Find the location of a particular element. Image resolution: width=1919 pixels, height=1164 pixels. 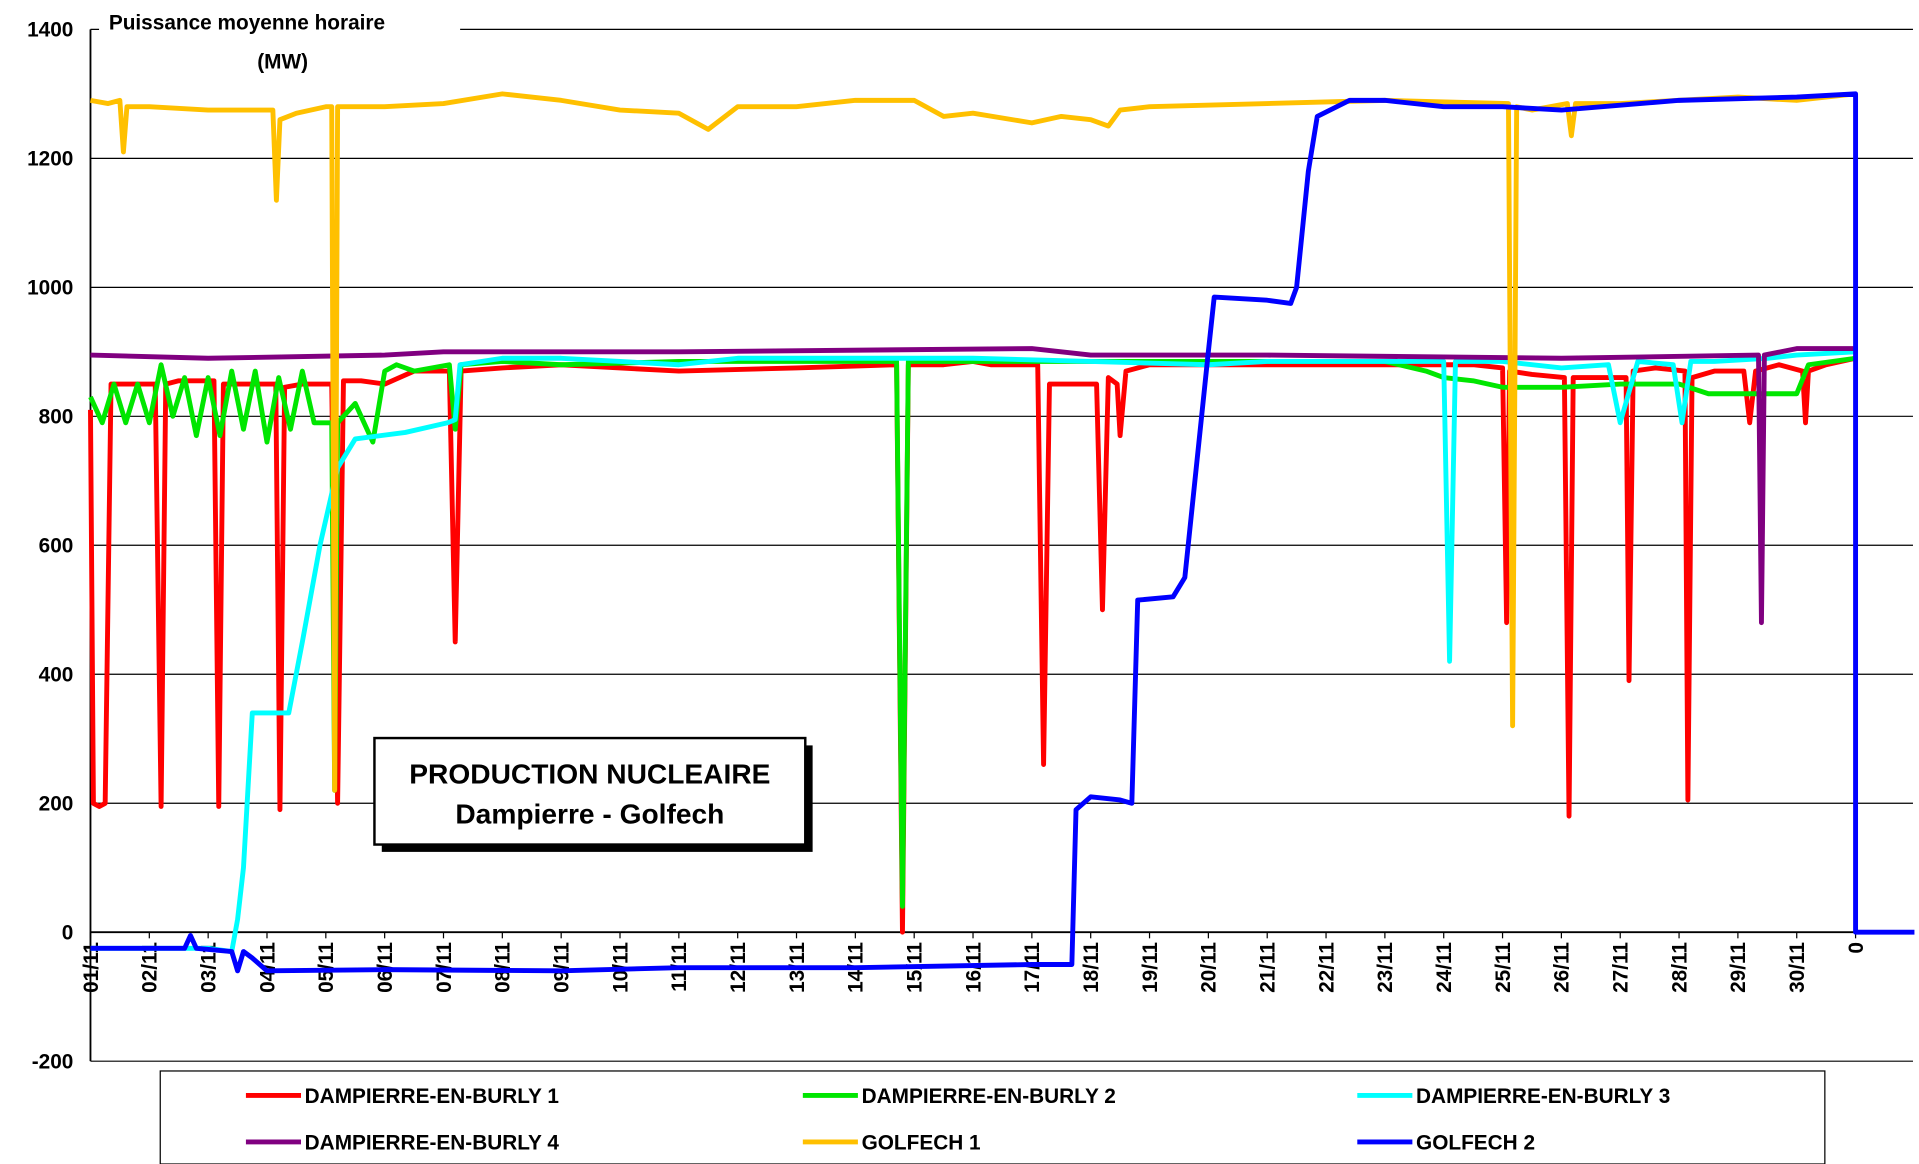

x-tick-label: 23/11 is located at coordinates (1385, 967).